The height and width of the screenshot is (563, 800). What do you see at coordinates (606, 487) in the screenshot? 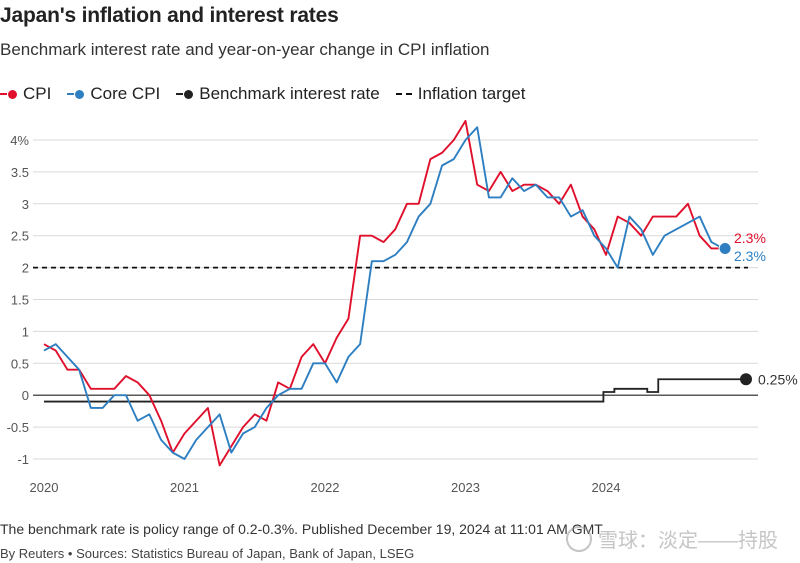
I see `x-tick-label: 2024` at bounding box center [606, 487].